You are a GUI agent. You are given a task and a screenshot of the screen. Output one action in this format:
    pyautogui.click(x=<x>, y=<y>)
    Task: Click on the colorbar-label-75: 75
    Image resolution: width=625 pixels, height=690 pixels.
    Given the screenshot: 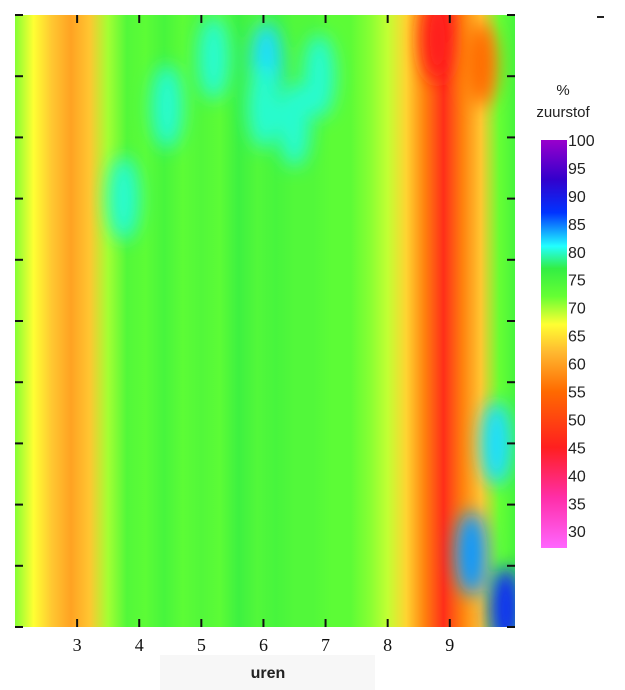 What is the action you would take?
    pyautogui.click(x=577, y=281)
    